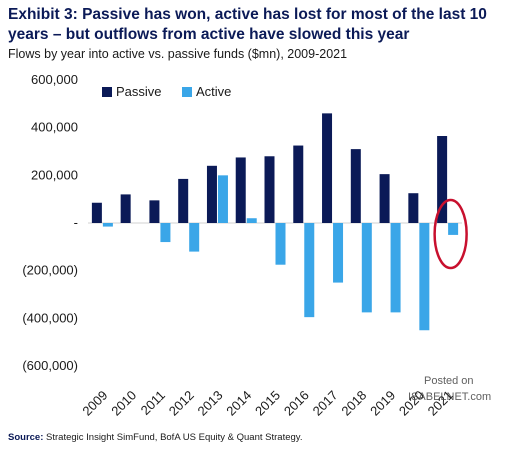  What do you see at coordinates (210, 403) in the screenshot?
I see `x-tick-label: 2013` at bounding box center [210, 403].